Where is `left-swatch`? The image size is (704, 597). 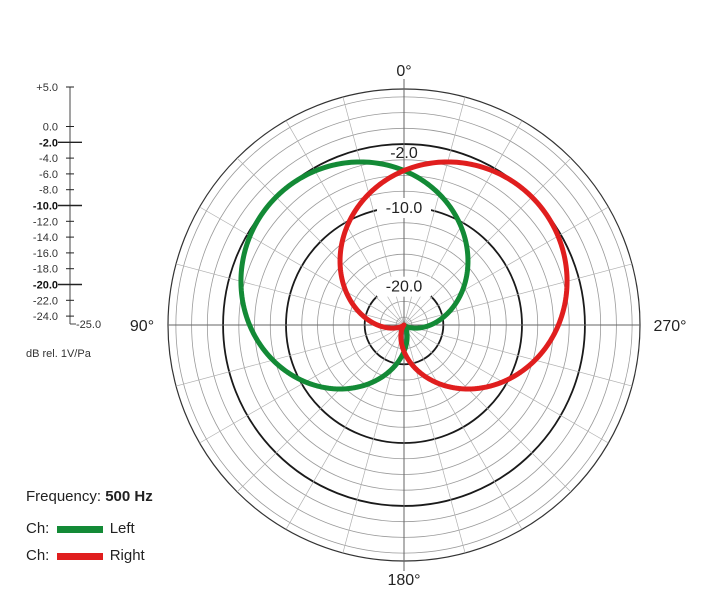
left-swatch is located at coordinates (79, 529).